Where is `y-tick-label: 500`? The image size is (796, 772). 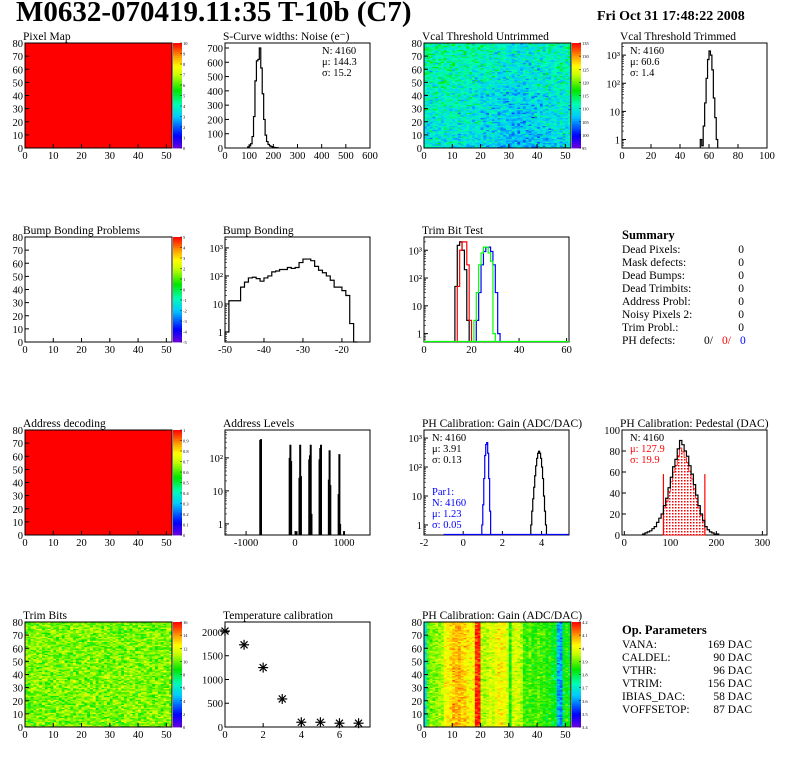 y-tick-label: 500 is located at coordinates (215, 78).